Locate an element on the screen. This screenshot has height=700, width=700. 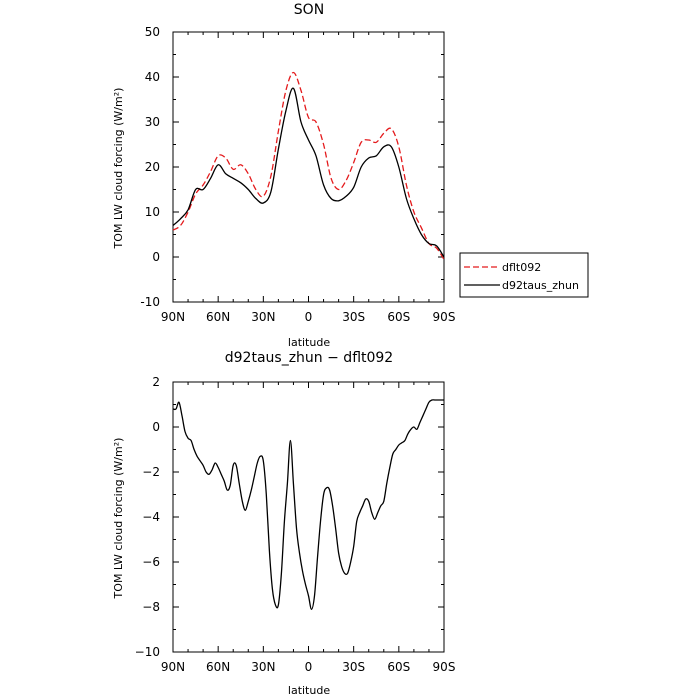
y-tick-label: −8 is located at coordinates (151, 607).